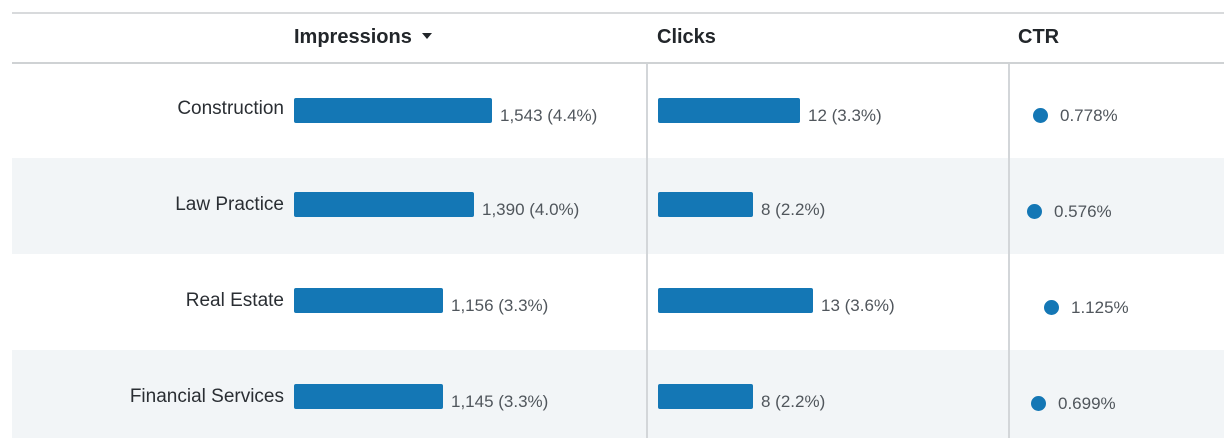 The height and width of the screenshot is (438, 1224). I want to click on sort-descending-icon, so click(426, 36).